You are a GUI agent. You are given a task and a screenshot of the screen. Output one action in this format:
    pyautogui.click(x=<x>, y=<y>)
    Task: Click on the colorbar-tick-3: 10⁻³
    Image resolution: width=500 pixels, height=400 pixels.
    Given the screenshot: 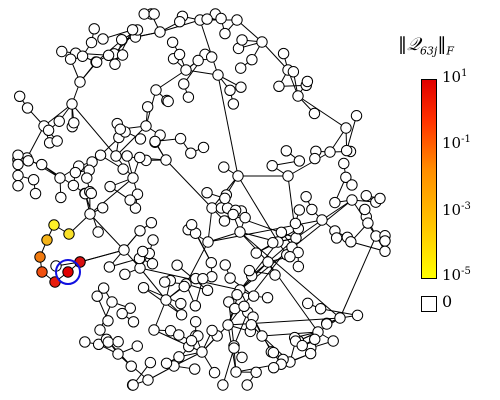 What is the action you would take?
    pyautogui.click(x=456, y=210)
    